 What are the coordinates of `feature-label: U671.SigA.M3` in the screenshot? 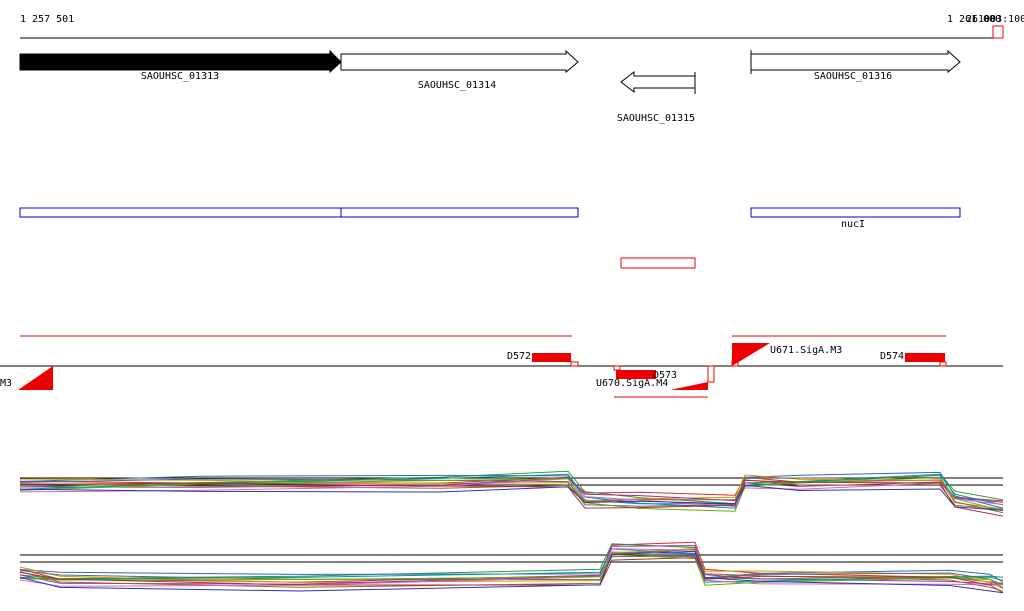 It's located at (806, 350).